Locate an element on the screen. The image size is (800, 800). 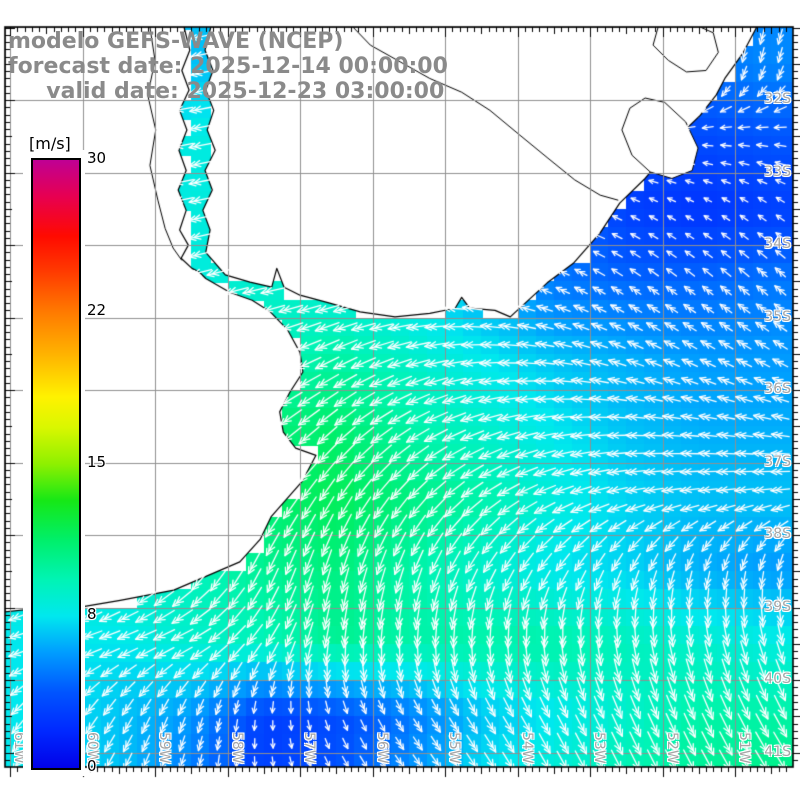
lon-label: 57W is located at coordinates (309, 748).